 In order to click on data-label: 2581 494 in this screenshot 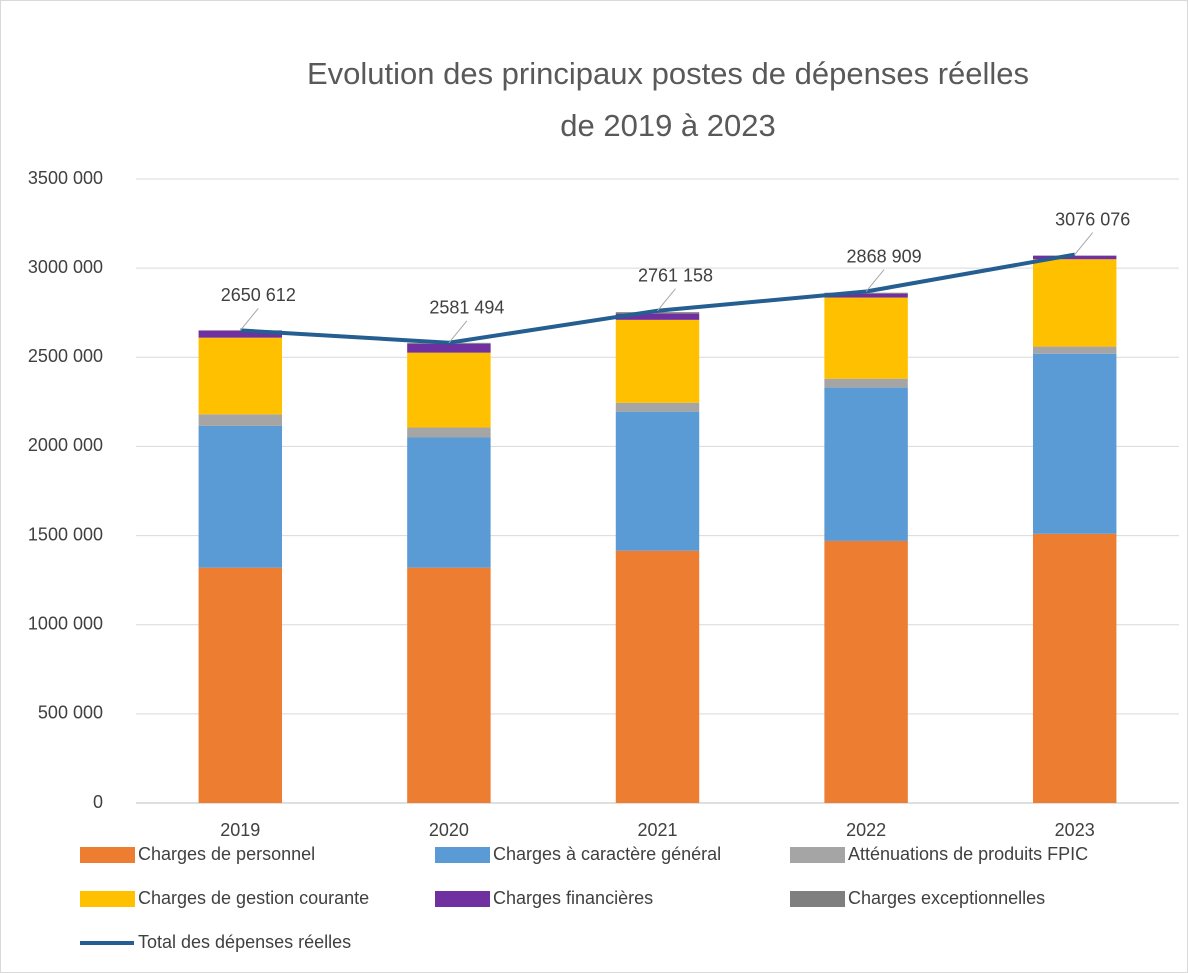, I will do `click(466, 308)`.